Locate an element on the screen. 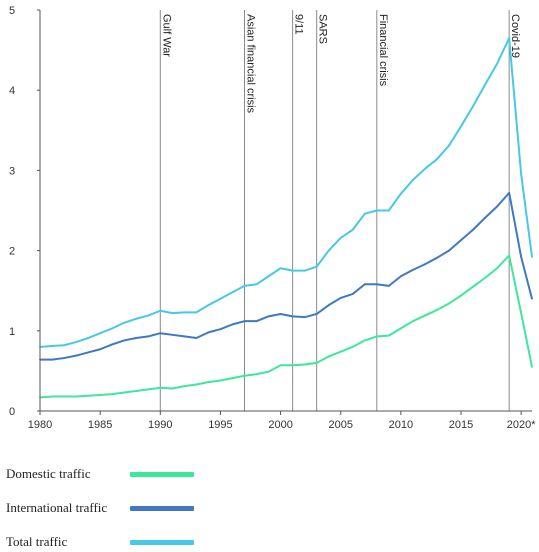 The height and width of the screenshot is (552, 539). y-tick-label: 4 is located at coordinates (12, 91).